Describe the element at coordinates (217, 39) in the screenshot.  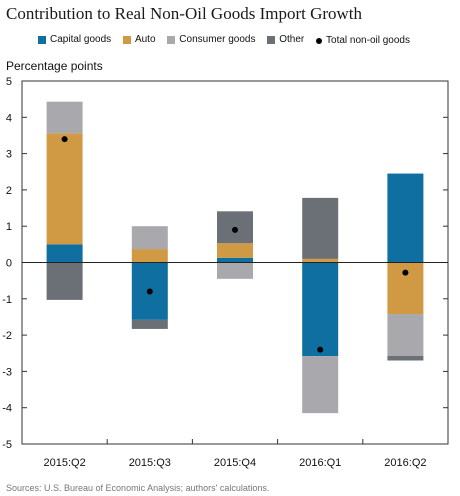
I see `legend-label-consumer-goods: Consumer goods` at that location.